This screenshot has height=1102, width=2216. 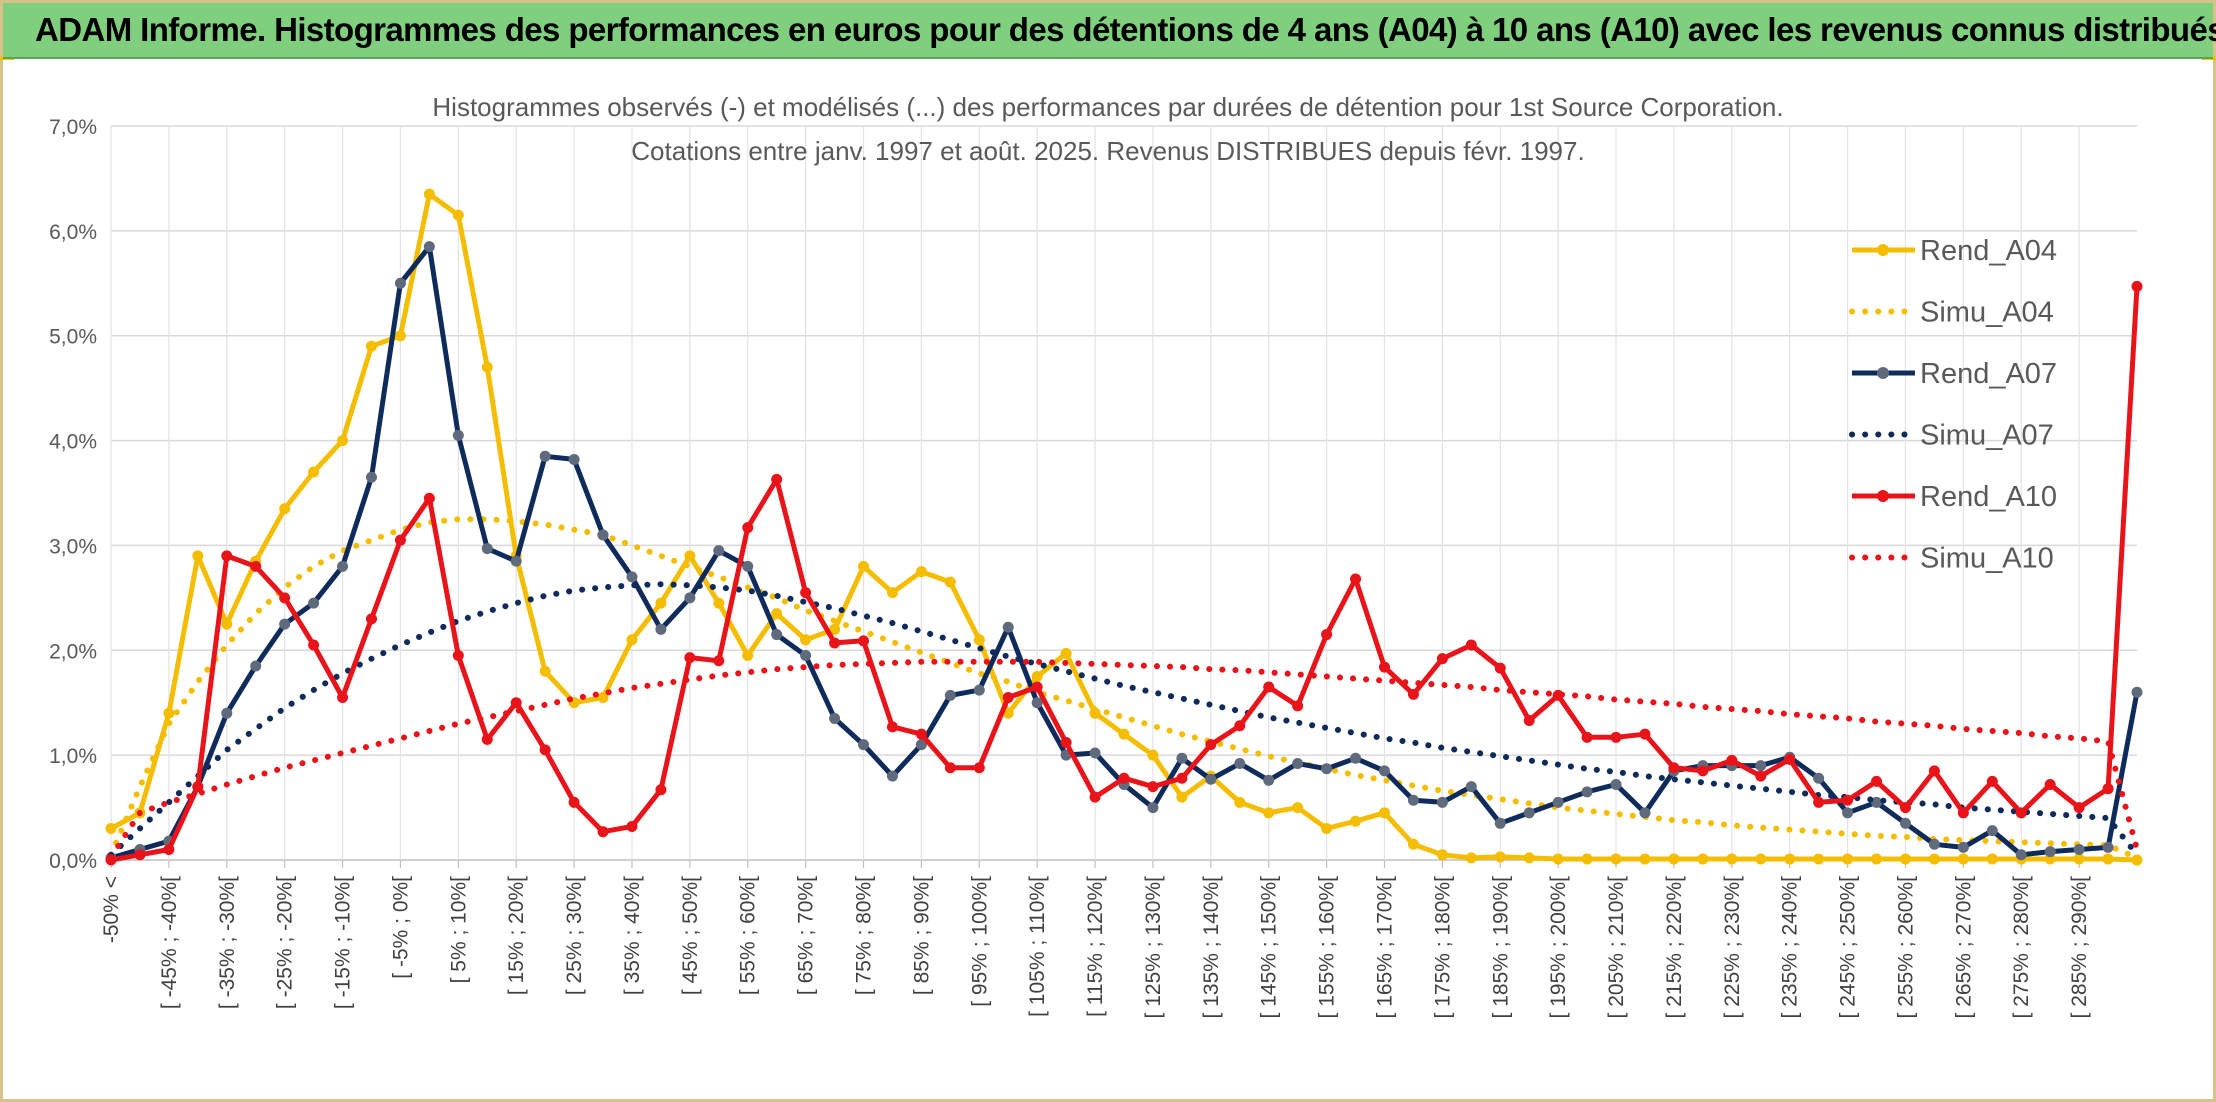 What do you see at coordinates (574, 935) in the screenshot?
I see `x-tick-label: [ 25% ; 30%[` at bounding box center [574, 935].